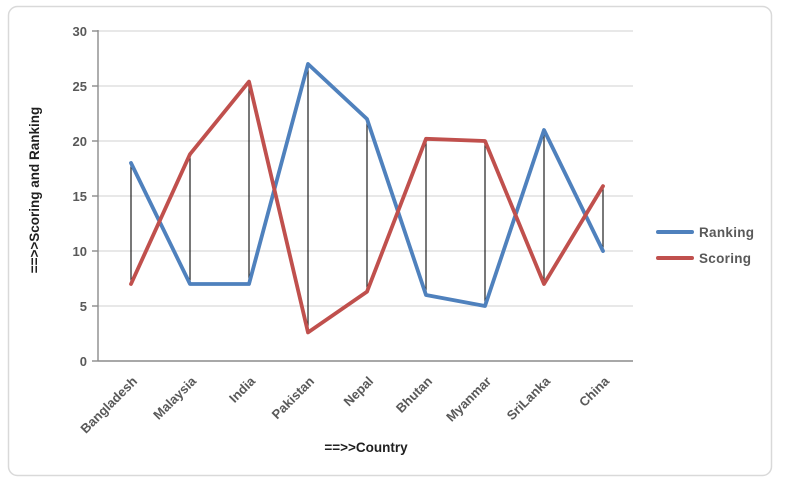 Image resolution: width=789 pixels, height=489 pixels. I want to click on x-axis-title: ==>>Country, so click(366, 447).